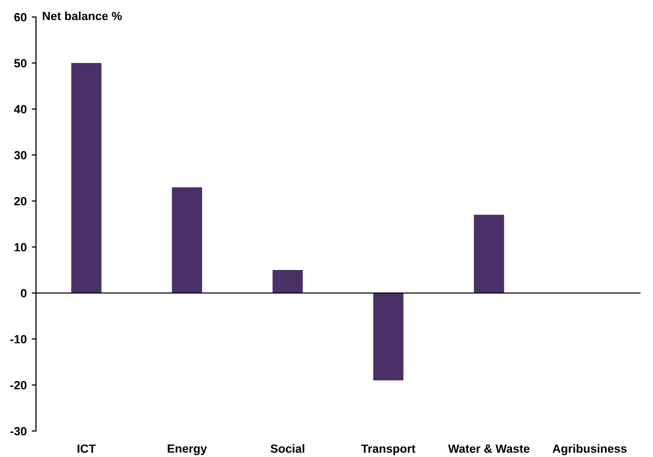 This screenshot has height=457, width=653. What do you see at coordinates (23, 293) in the screenshot?
I see `y-tick-label: 0` at bounding box center [23, 293].